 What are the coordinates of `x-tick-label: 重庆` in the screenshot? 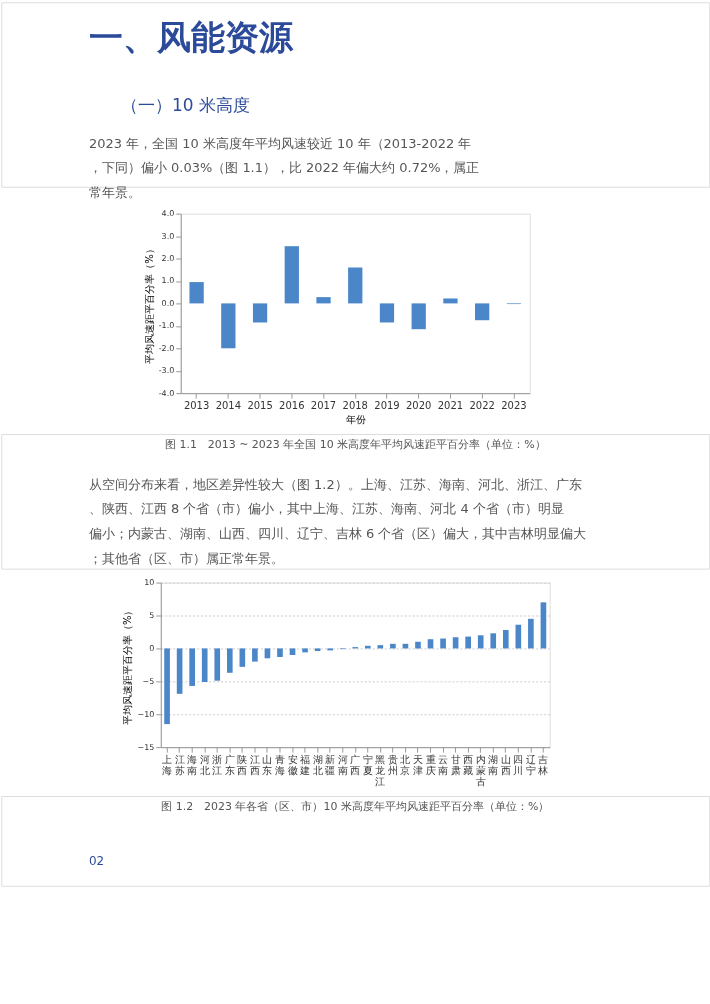 It's located at (430, 764).